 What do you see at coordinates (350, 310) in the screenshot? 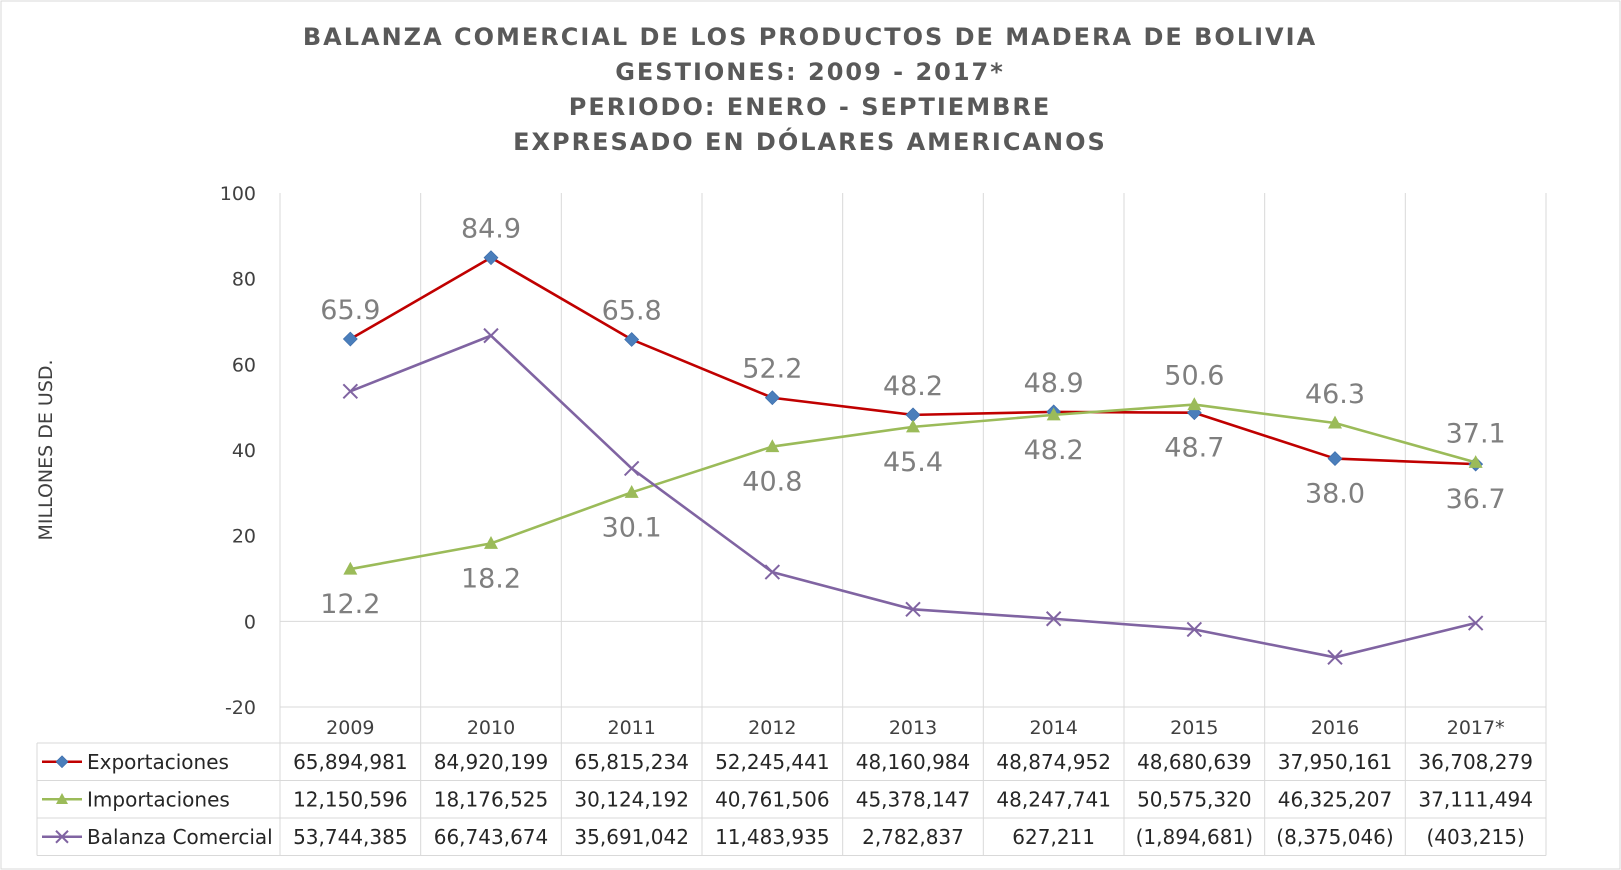
I see `data-label: 65.9` at bounding box center [350, 310].